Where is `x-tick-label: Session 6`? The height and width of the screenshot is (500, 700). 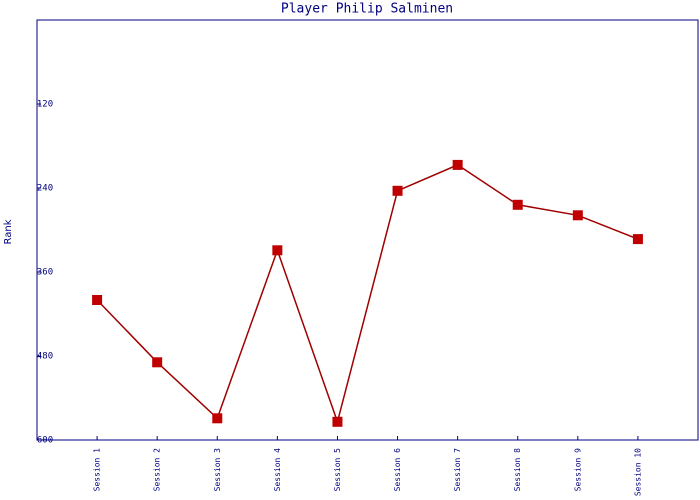 x-tick-label: Session 6 is located at coordinates (397, 470).